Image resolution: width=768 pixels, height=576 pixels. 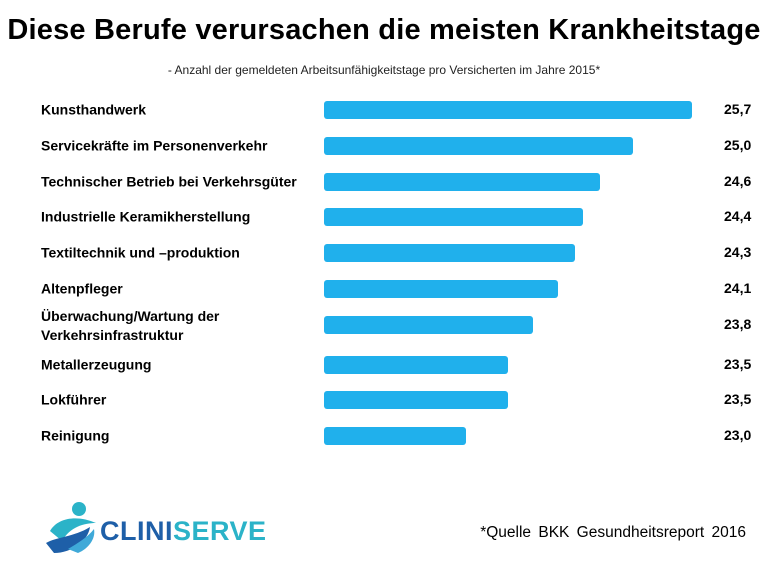 What do you see at coordinates (96, 364) in the screenshot?
I see `category-label: Metallerzeugung` at bounding box center [96, 364].